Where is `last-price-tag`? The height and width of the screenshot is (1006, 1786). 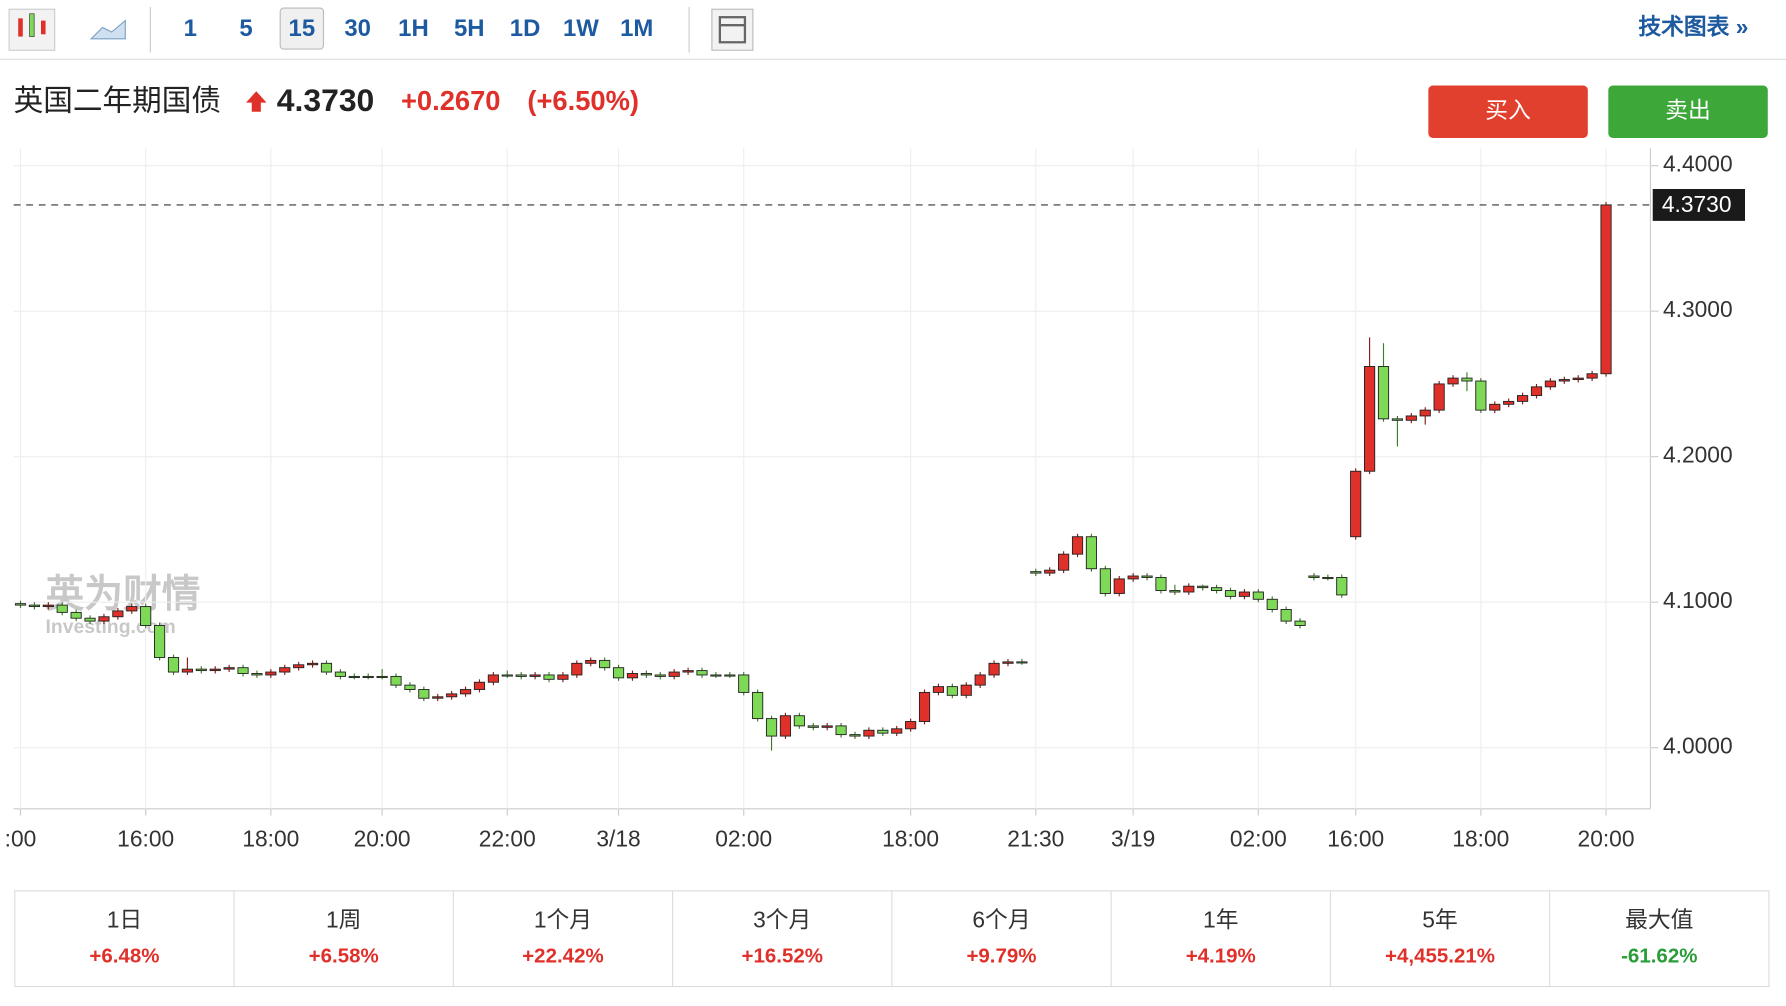
last-price-tag is located at coordinates (1698, 204).